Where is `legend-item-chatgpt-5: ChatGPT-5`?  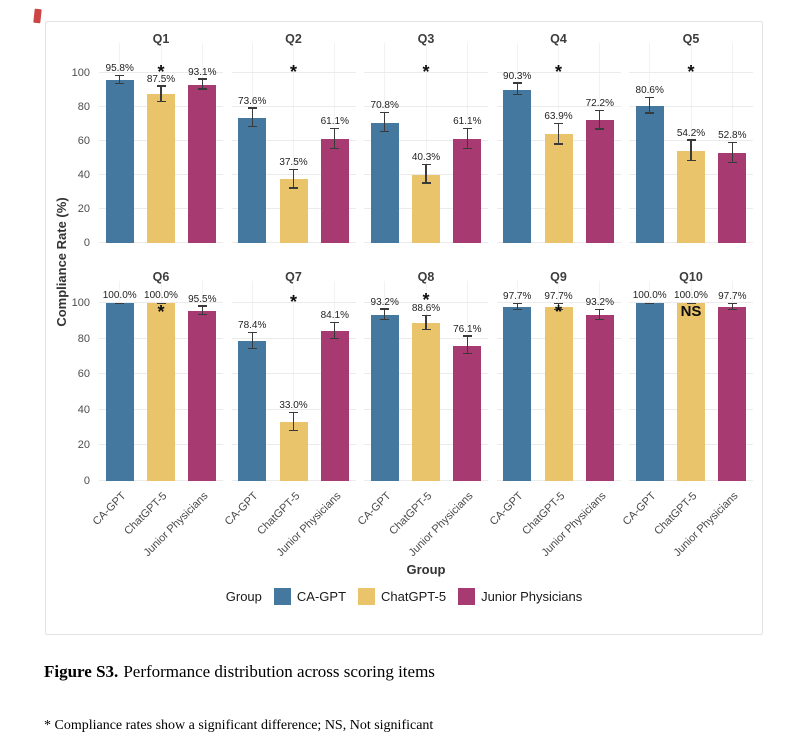 legend-item-chatgpt-5: ChatGPT-5 is located at coordinates (402, 596).